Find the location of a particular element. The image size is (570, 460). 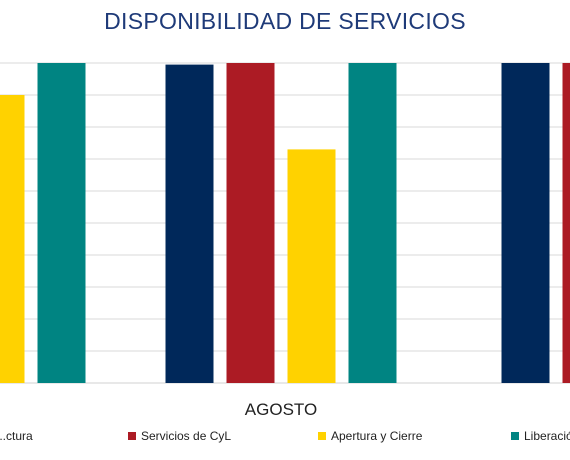

legend-label: ...ctura is located at coordinates (16, 436).